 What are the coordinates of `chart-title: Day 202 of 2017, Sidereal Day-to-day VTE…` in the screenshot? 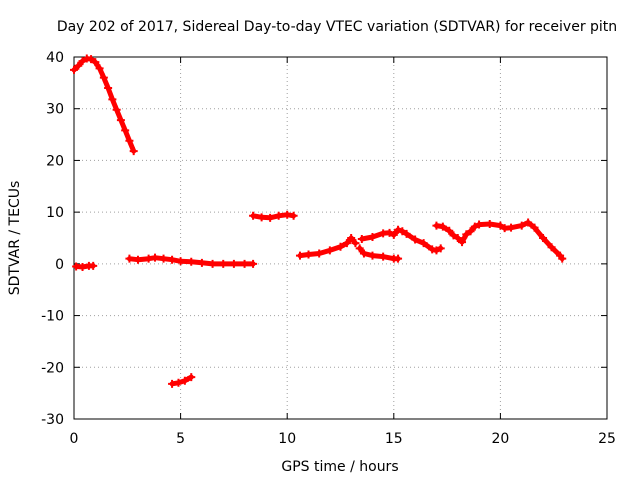 It's located at (337, 27).